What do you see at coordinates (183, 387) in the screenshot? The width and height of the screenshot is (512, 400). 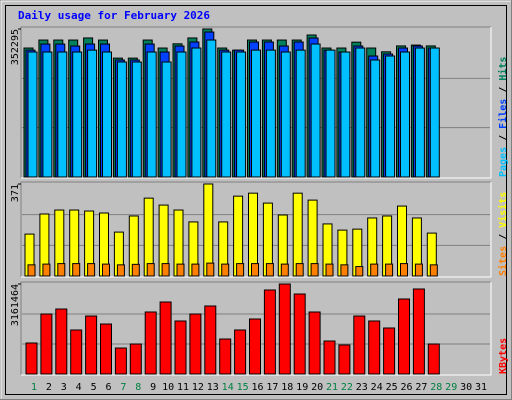 I see `x-tick-label: 11` at bounding box center [183, 387].